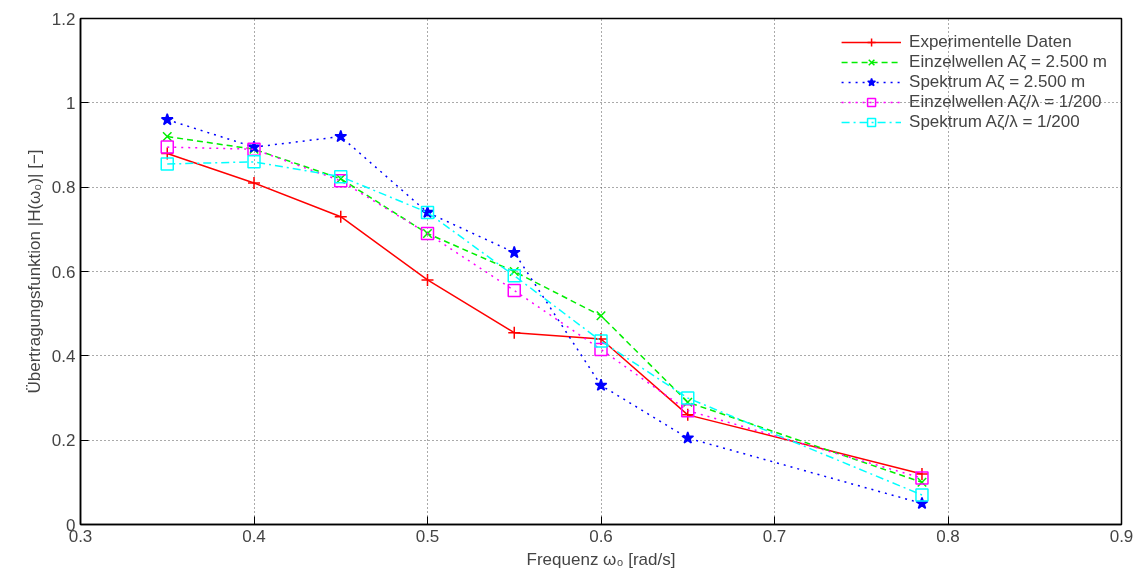  I want to click on x-tick-label: 0.5, so click(427, 536).